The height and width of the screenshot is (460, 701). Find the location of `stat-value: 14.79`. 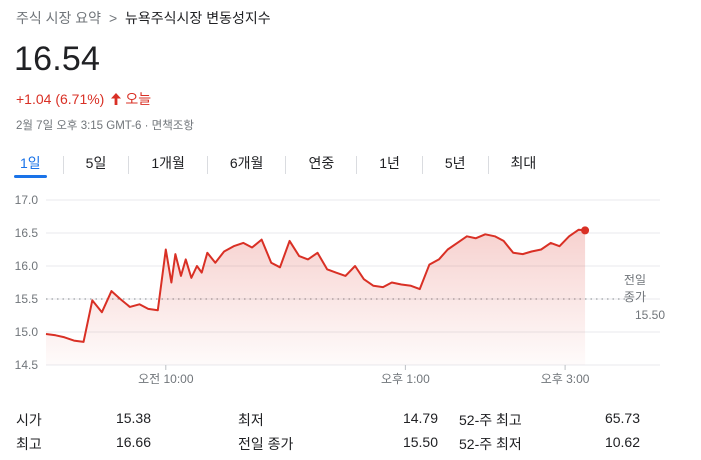

stat-value: 14.79 is located at coordinates (420, 418).